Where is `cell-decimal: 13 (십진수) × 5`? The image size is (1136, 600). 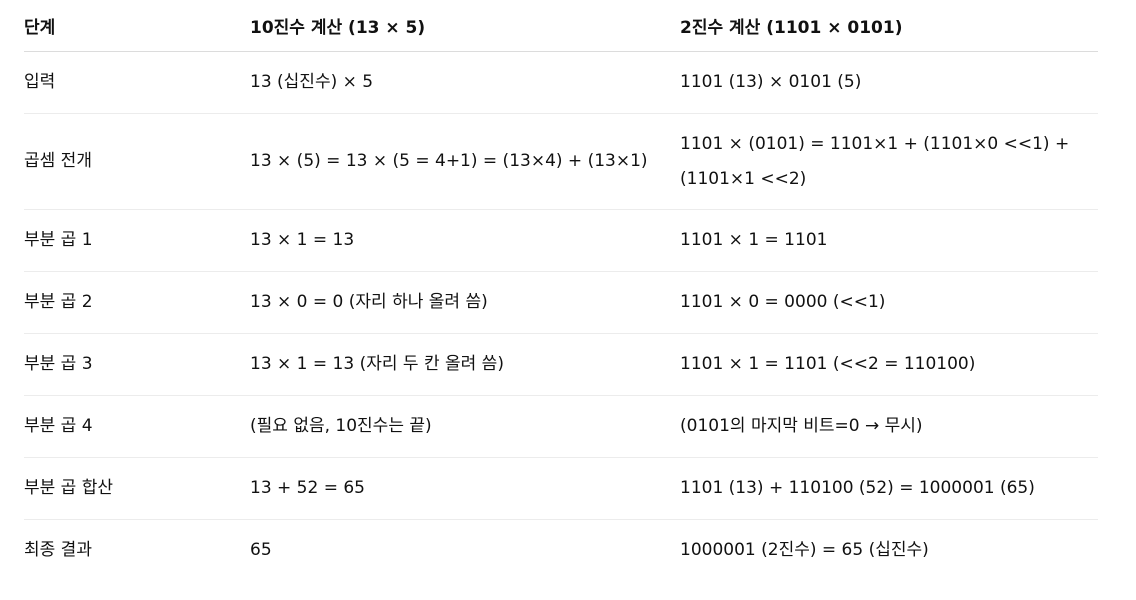 cell-decimal: 13 (십진수) × 5 is located at coordinates (465, 82).